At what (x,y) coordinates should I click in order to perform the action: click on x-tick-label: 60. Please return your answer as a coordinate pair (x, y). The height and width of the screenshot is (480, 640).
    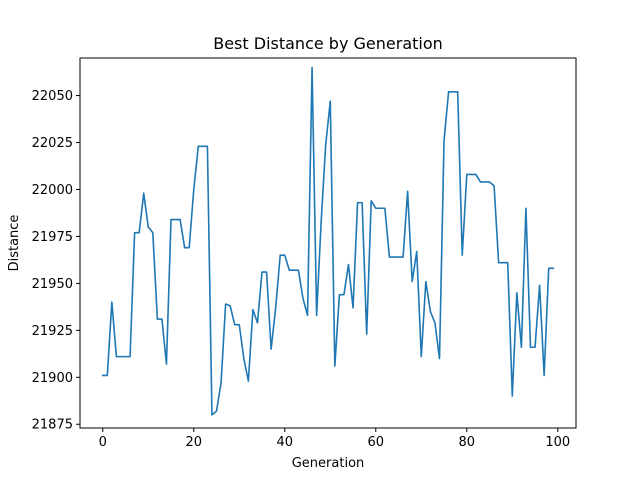
    Looking at the image, I should click on (376, 442).